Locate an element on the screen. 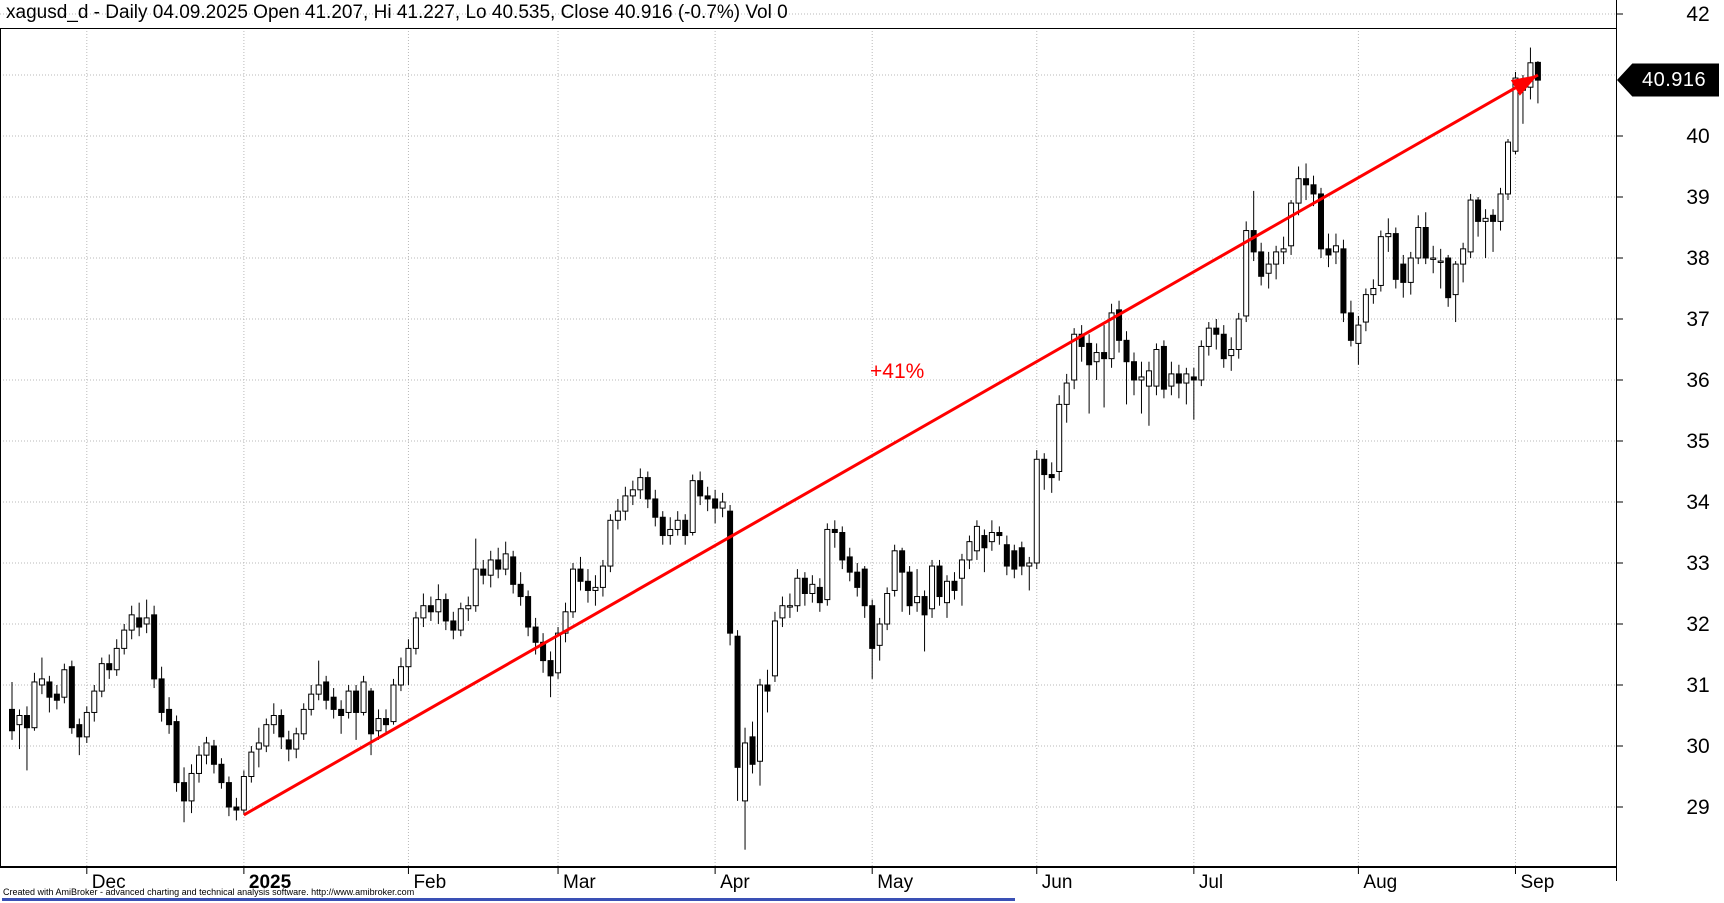  trendline-gain-label: +41% is located at coordinates (897, 371).